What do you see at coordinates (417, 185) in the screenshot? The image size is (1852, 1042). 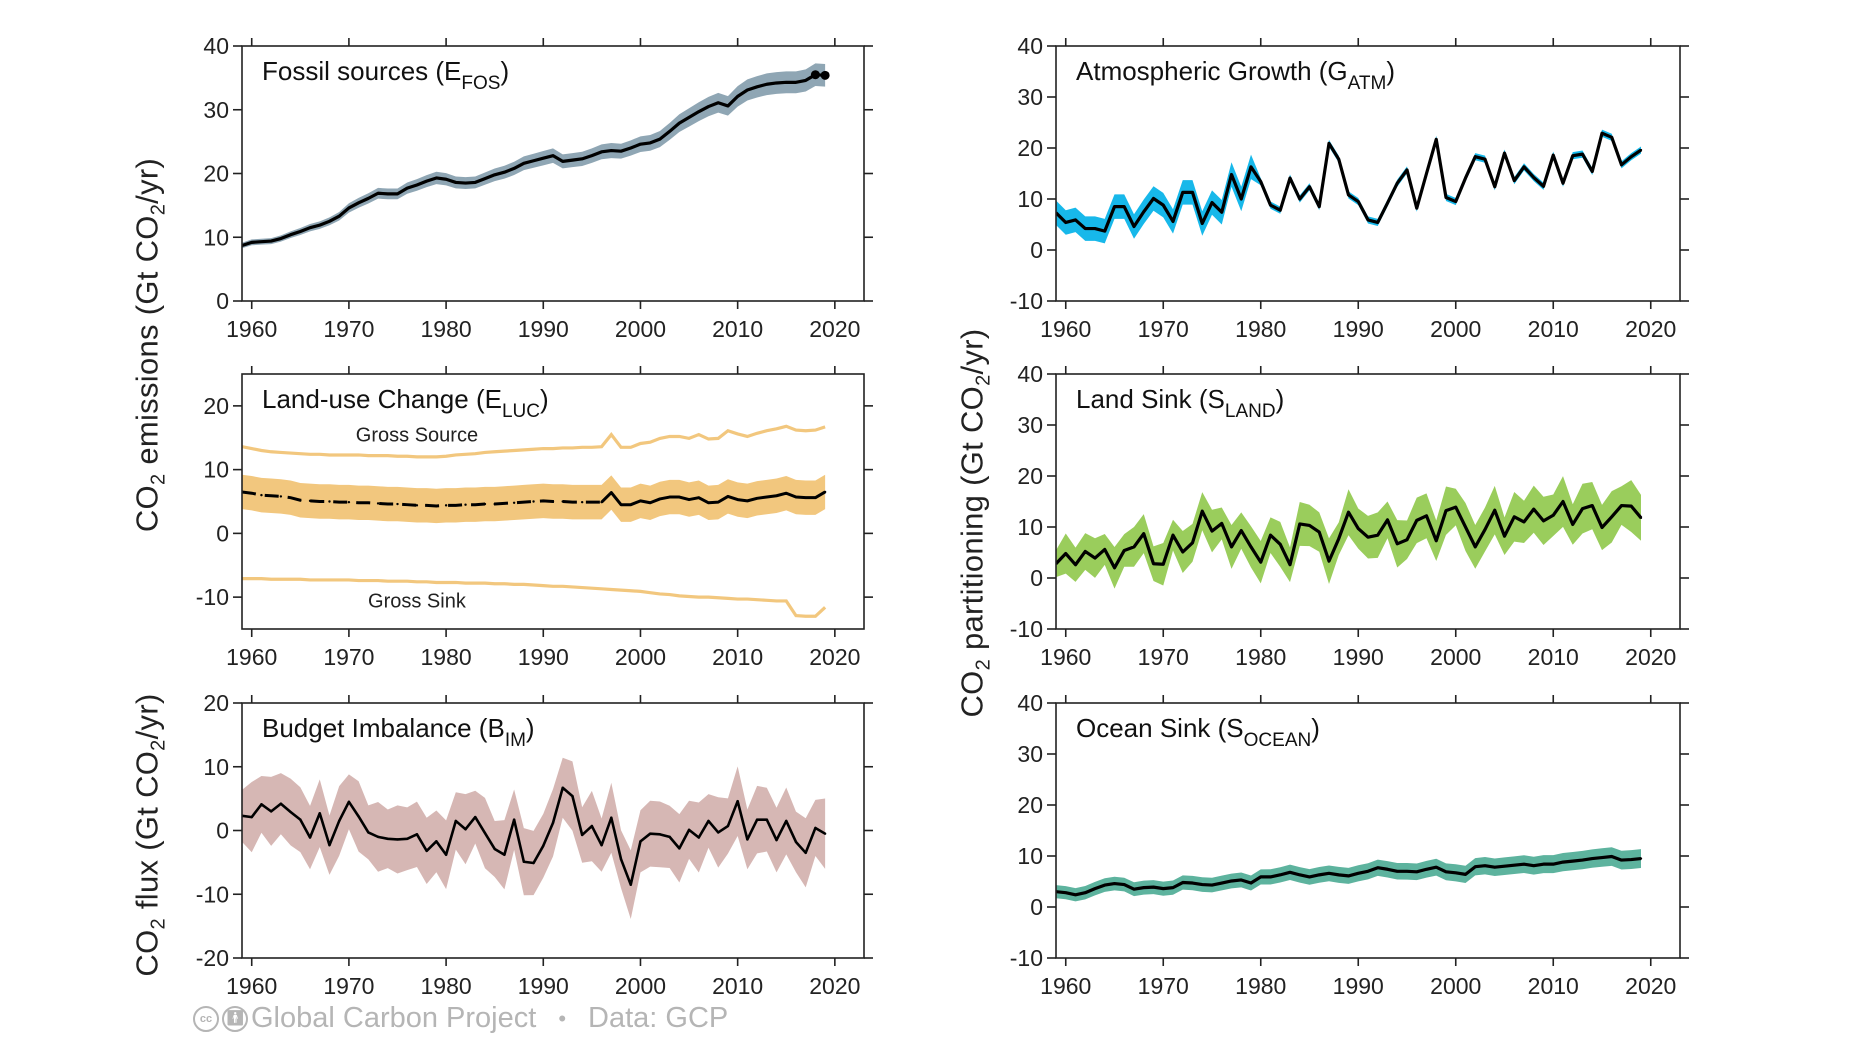 I see `fossil-point-1977` at bounding box center [417, 185].